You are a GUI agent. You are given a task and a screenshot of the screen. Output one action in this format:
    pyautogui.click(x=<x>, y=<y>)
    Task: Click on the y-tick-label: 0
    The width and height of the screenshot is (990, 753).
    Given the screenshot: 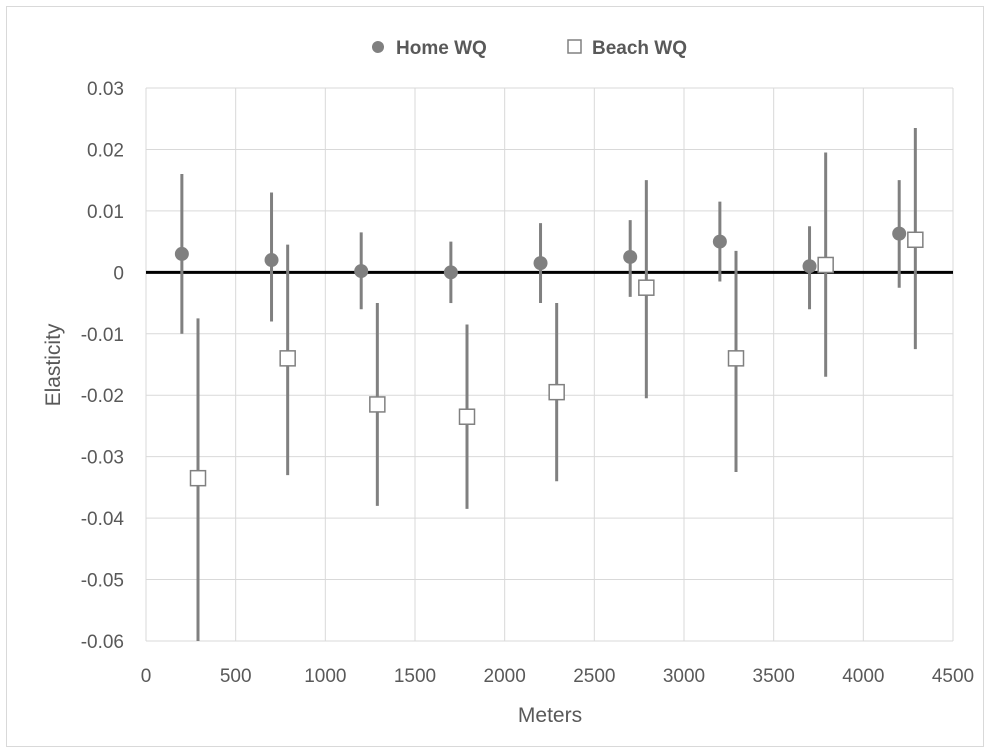 What is the action you would take?
    pyautogui.click(x=118, y=273)
    